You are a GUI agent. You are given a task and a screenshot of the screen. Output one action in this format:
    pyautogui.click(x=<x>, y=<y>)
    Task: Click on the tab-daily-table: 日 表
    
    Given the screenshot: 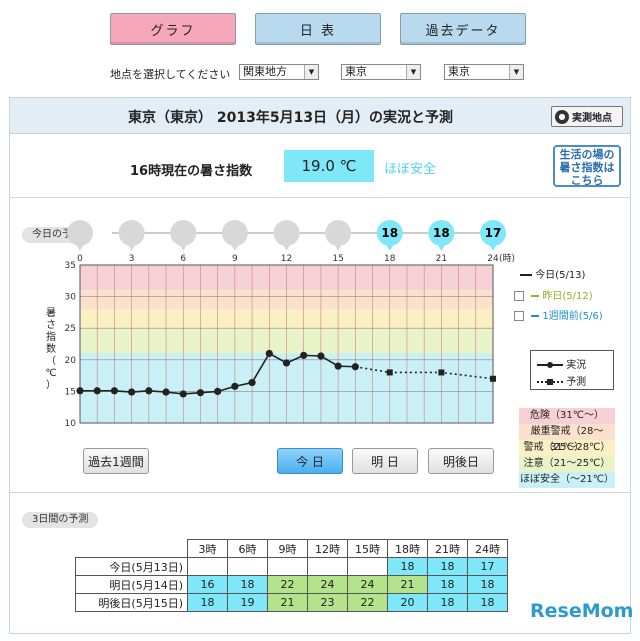 What is the action you would take?
    pyautogui.click(x=318, y=29)
    